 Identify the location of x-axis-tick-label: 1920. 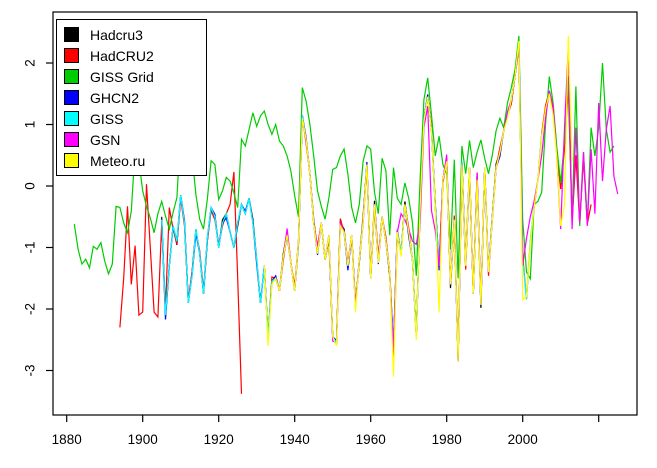
(219, 439).